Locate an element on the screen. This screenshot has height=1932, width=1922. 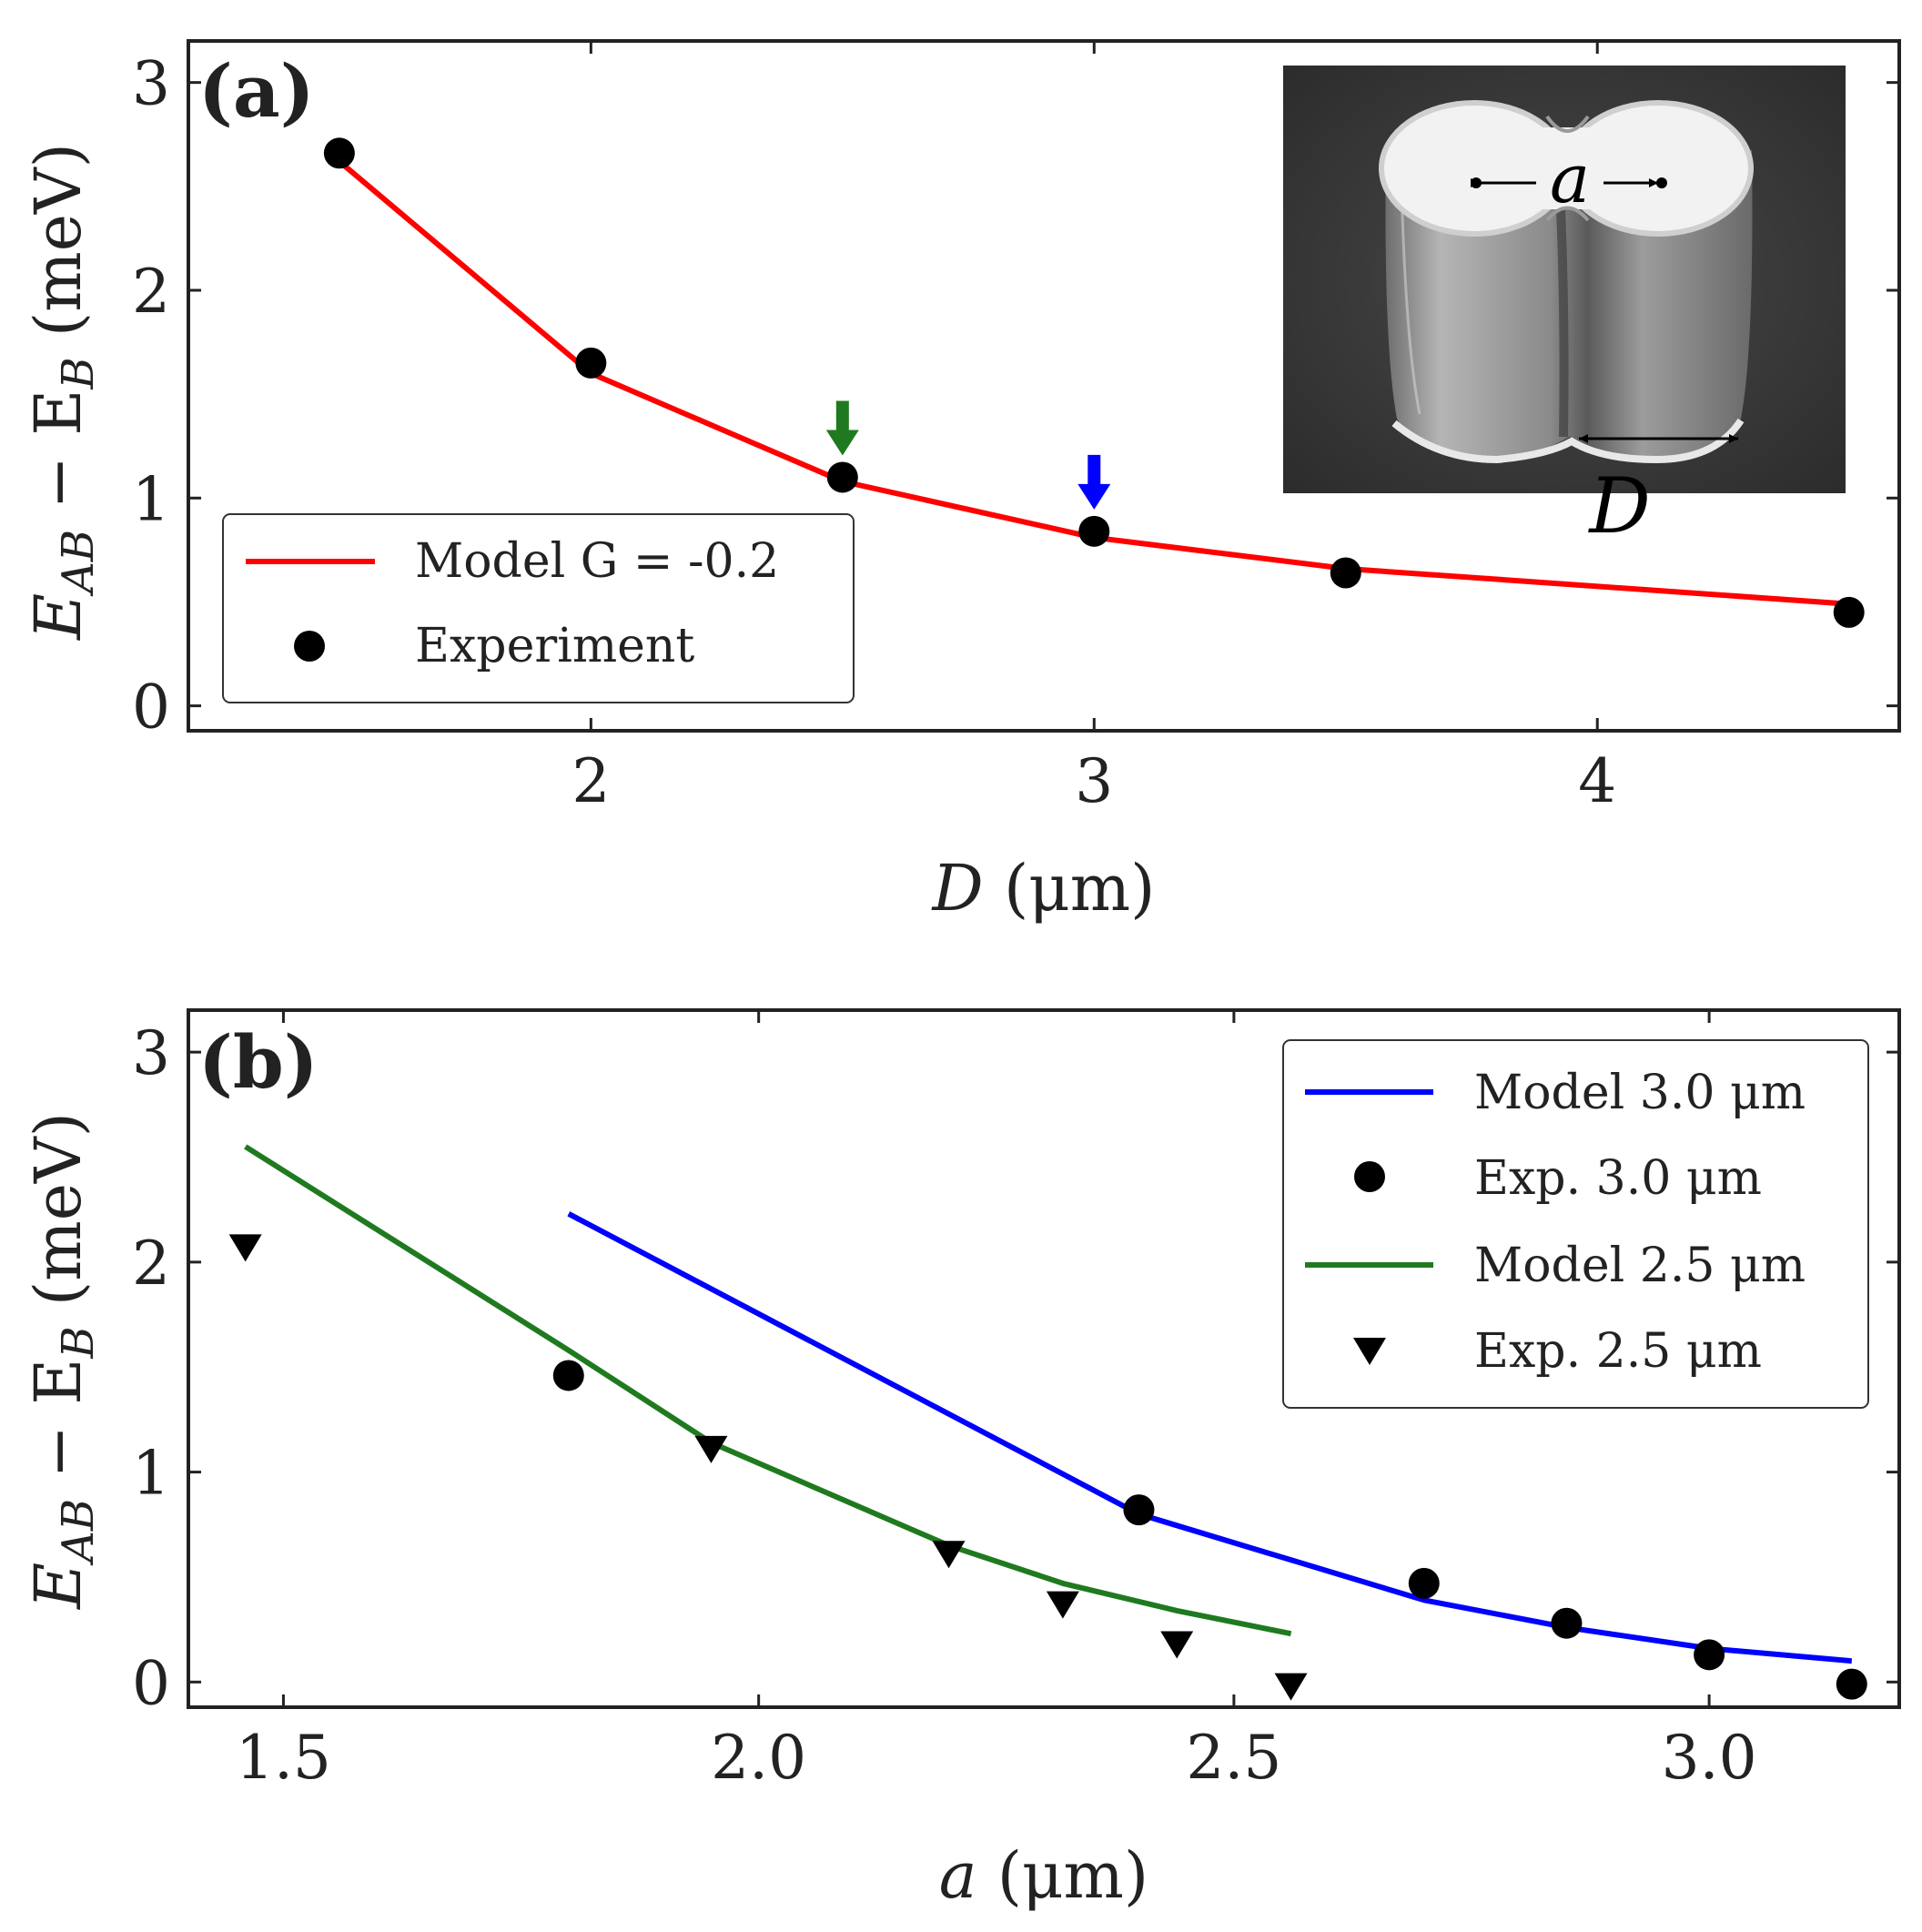
x-tick-label: 4 is located at coordinates (1597, 781).